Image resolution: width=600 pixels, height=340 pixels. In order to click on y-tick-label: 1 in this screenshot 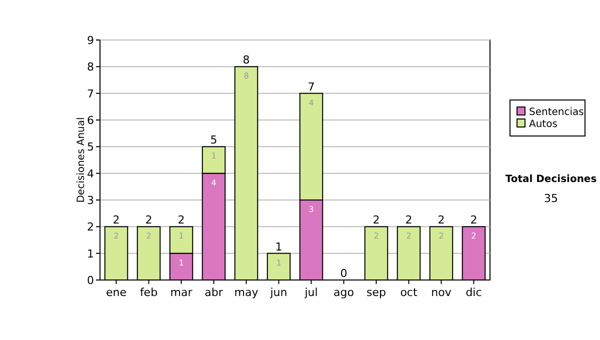, I will do `click(90, 253)`.